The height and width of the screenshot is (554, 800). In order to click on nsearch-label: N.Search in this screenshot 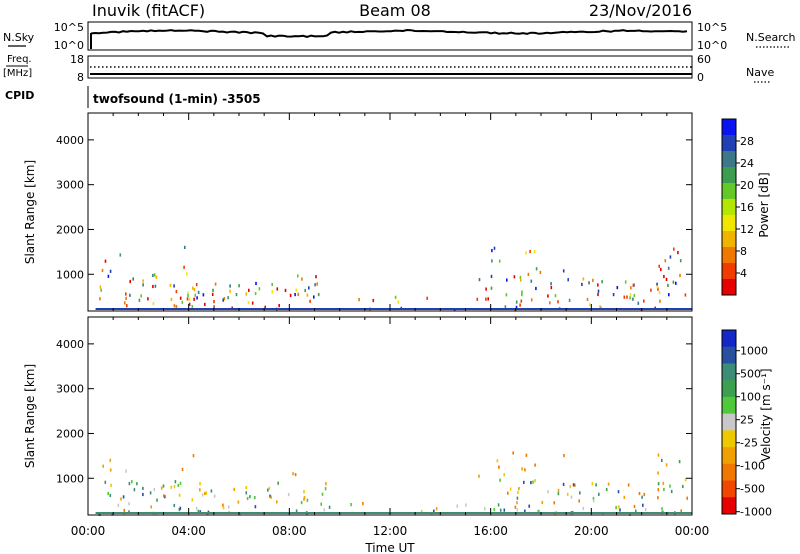, I will do `click(771, 37)`.